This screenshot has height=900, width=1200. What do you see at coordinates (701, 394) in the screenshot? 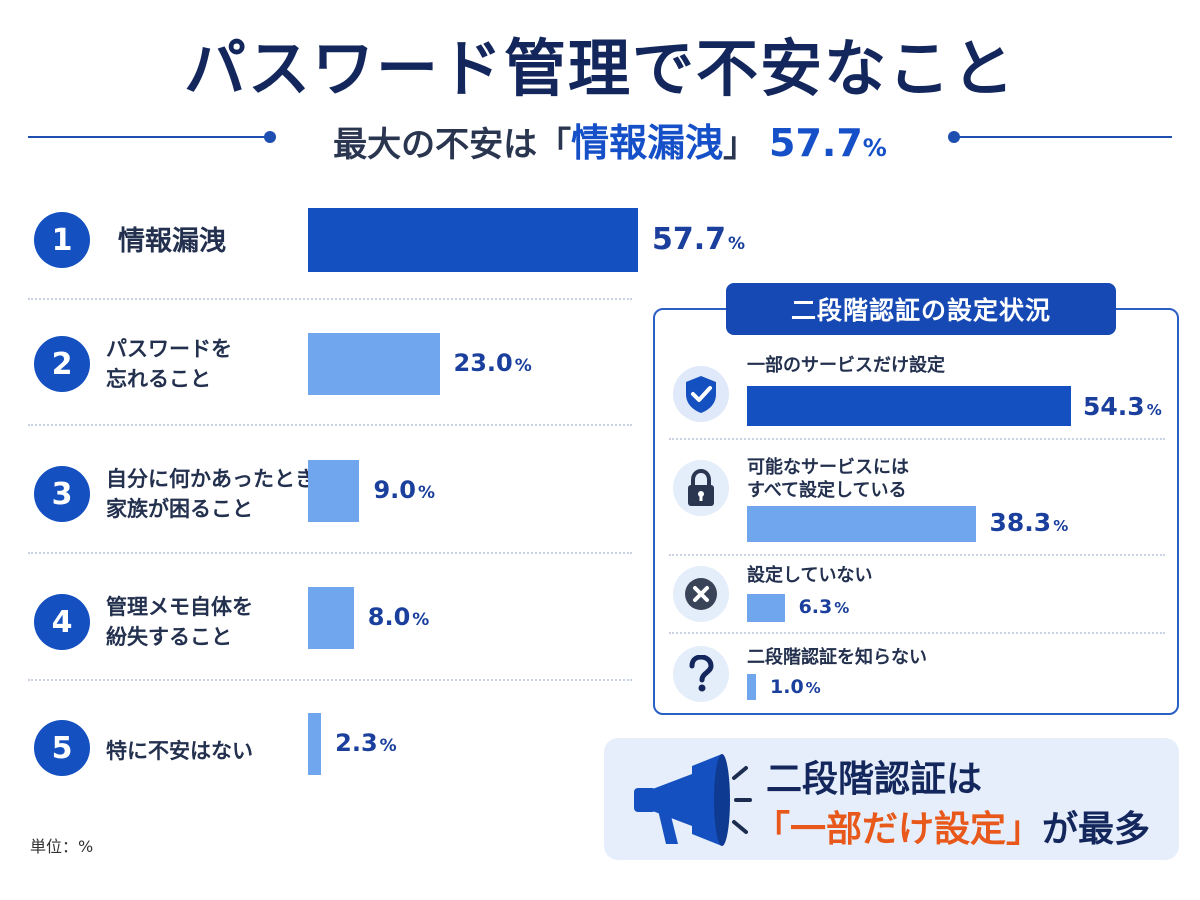
I see `shield-check-icon` at bounding box center [701, 394].